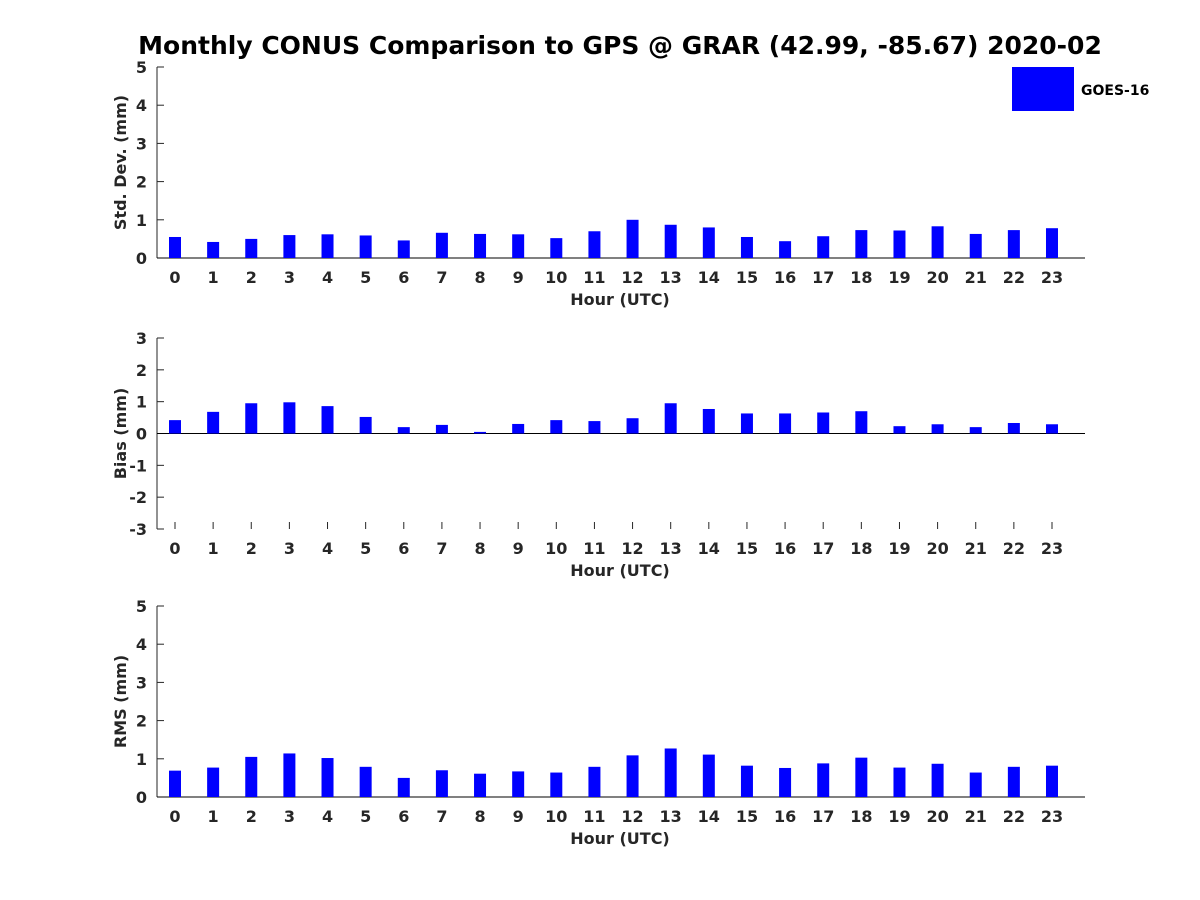  Describe the element at coordinates (747, 816) in the screenshot. I see `rms-x-tick-label: 15` at that location.